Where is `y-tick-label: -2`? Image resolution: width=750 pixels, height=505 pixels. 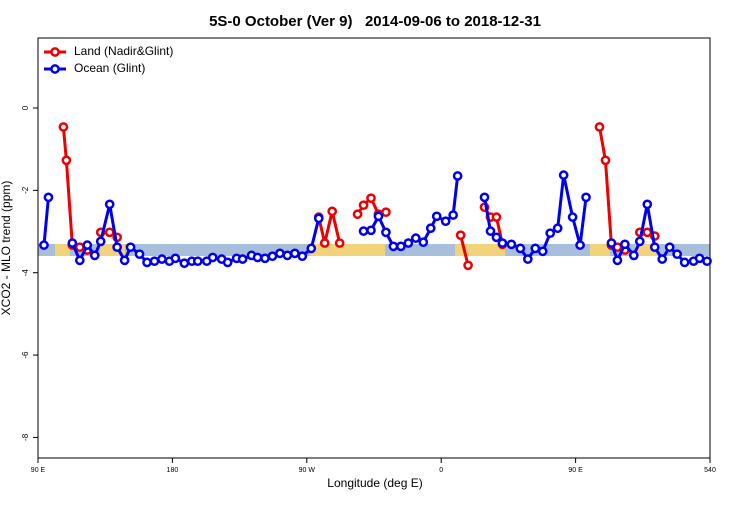 y-tick-label: -2 is located at coordinates (25, 190).